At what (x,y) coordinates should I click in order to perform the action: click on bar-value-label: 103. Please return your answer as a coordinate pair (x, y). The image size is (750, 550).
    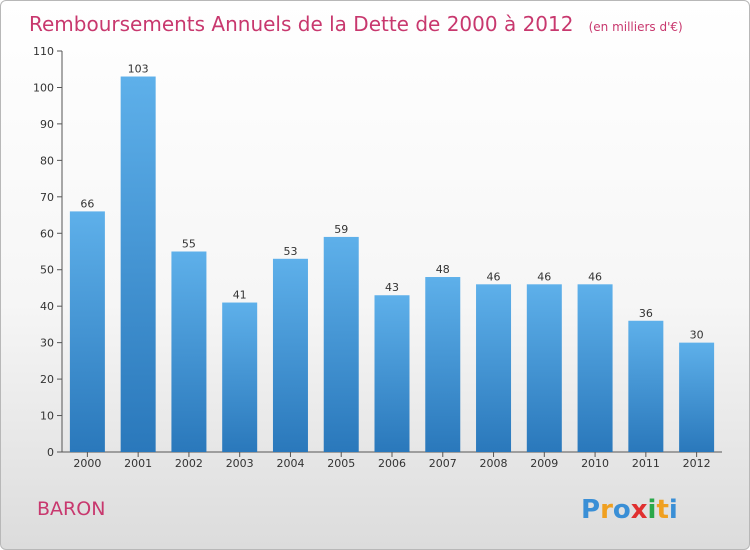
    Looking at the image, I should click on (138, 69).